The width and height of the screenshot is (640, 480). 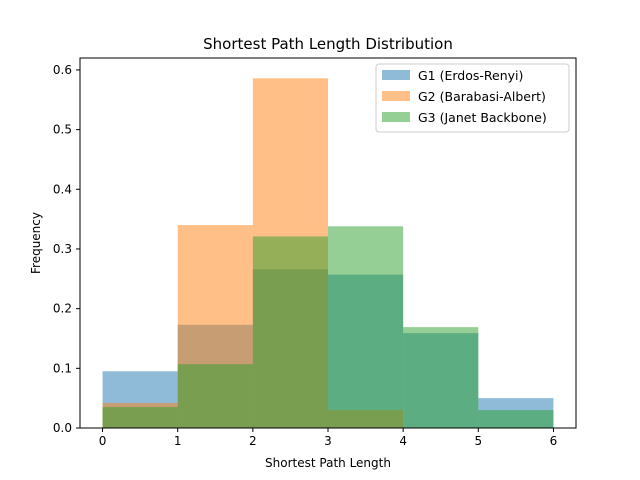 What do you see at coordinates (62, 130) in the screenshot?
I see `y-tick-label: 0.5` at bounding box center [62, 130].